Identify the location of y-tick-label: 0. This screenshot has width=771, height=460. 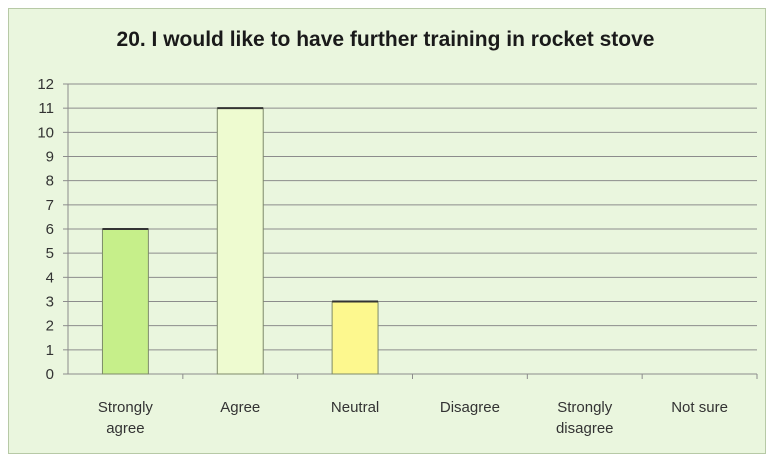
(50, 374).